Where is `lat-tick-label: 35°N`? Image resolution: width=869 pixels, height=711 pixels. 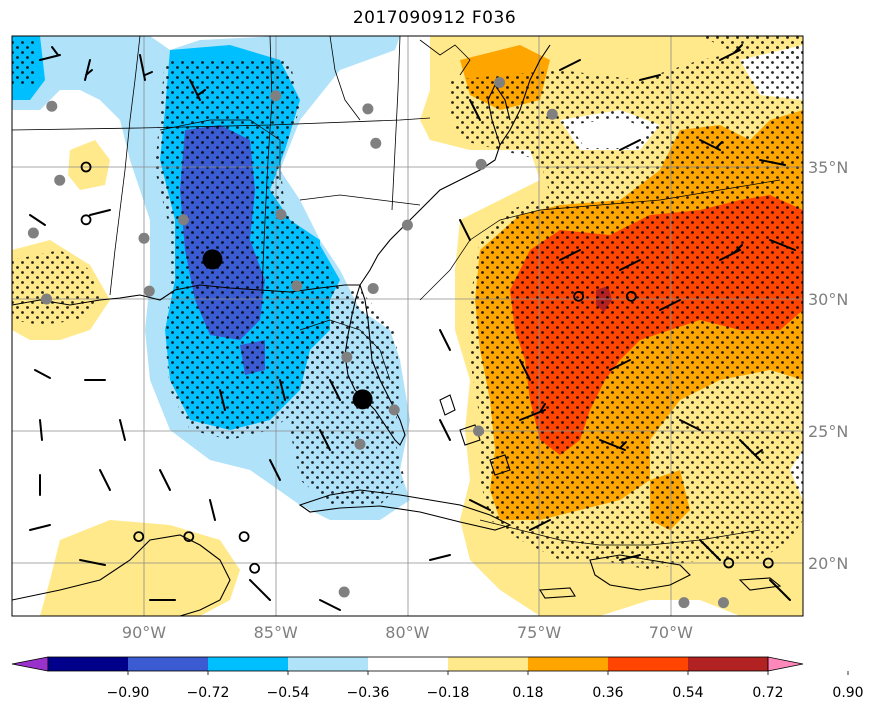 lat-tick-label: 35°N is located at coordinates (828, 167).